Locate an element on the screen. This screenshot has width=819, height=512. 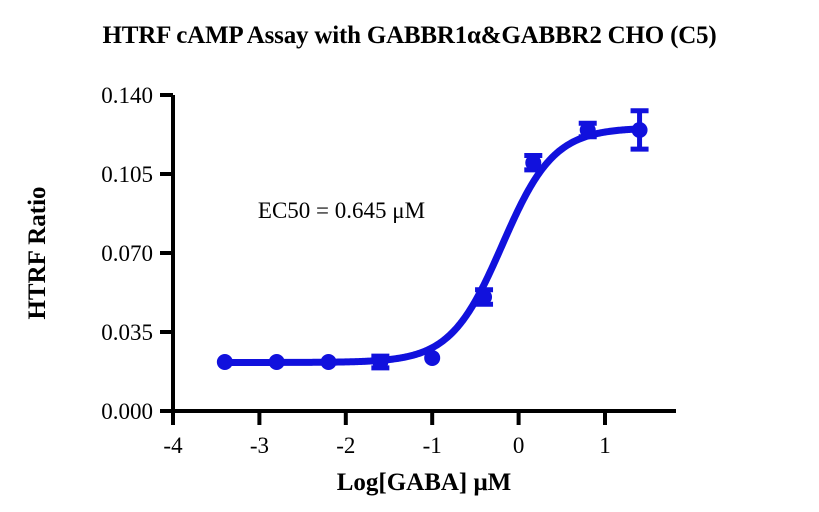
y-axis-ticks is located at coordinates (166, 253).